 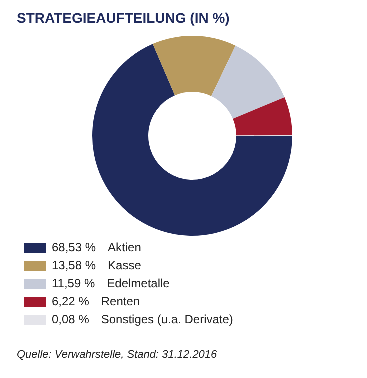 I want to click on source-note: Quelle: Verwahrstelle, Stand: 31.12.2016, so click(x=117, y=355).